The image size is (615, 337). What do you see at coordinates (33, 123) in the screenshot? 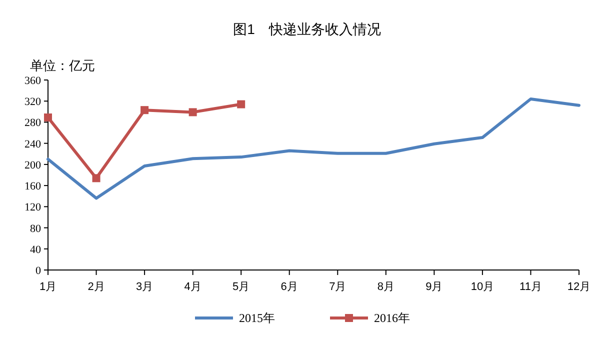
I see `y-tick-label: 280` at bounding box center [33, 123].